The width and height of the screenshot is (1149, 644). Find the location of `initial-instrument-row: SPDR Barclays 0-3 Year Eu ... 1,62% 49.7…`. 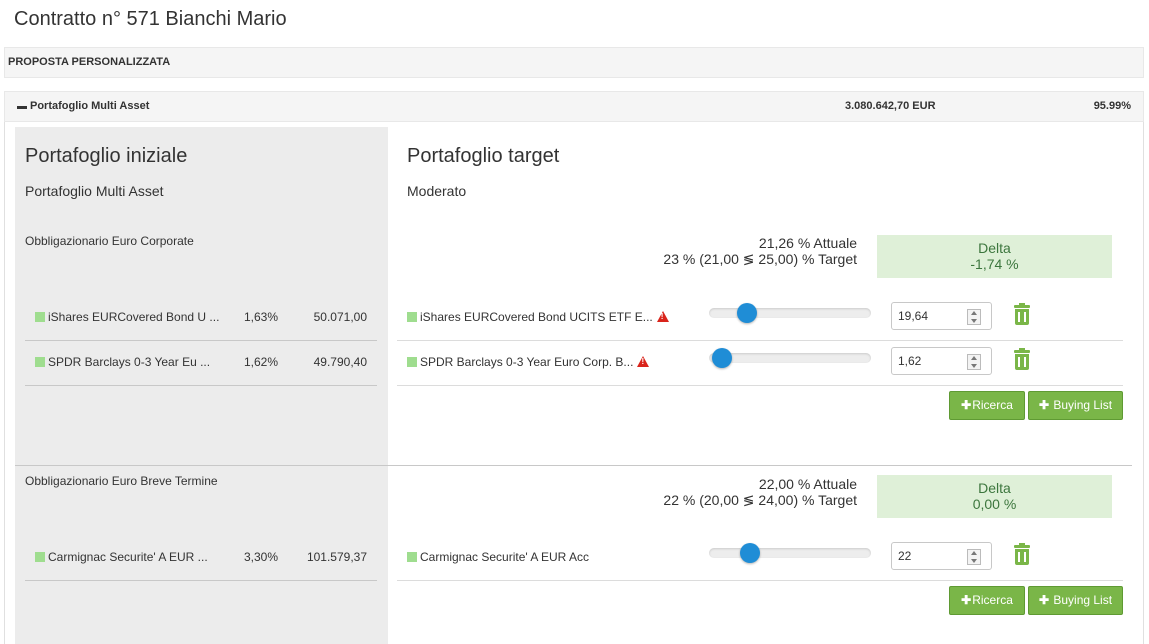

initial-instrument-row: SPDR Barclays 0-3 Year Eu ... 1,62% 49.7… is located at coordinates (201, 364).